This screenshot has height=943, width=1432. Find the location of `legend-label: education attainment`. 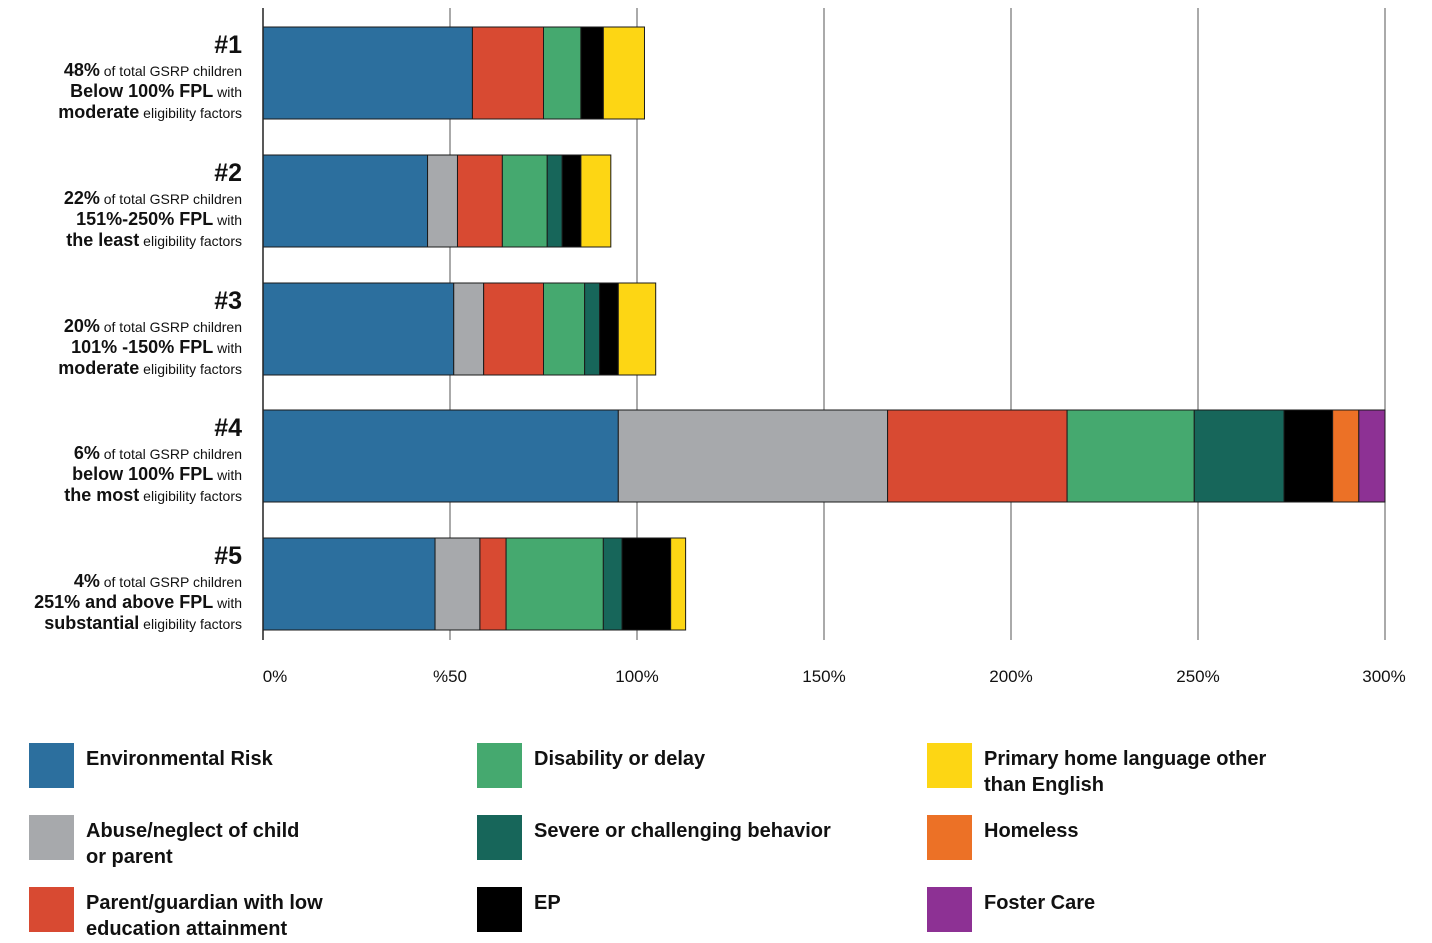

legend-label: education attainment is located at coordinates (186, 929).